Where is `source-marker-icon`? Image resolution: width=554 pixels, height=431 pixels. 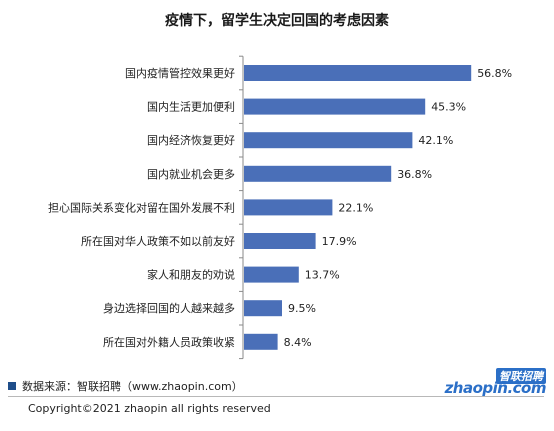 source-marker-icon is located at coordinates (12, 386).